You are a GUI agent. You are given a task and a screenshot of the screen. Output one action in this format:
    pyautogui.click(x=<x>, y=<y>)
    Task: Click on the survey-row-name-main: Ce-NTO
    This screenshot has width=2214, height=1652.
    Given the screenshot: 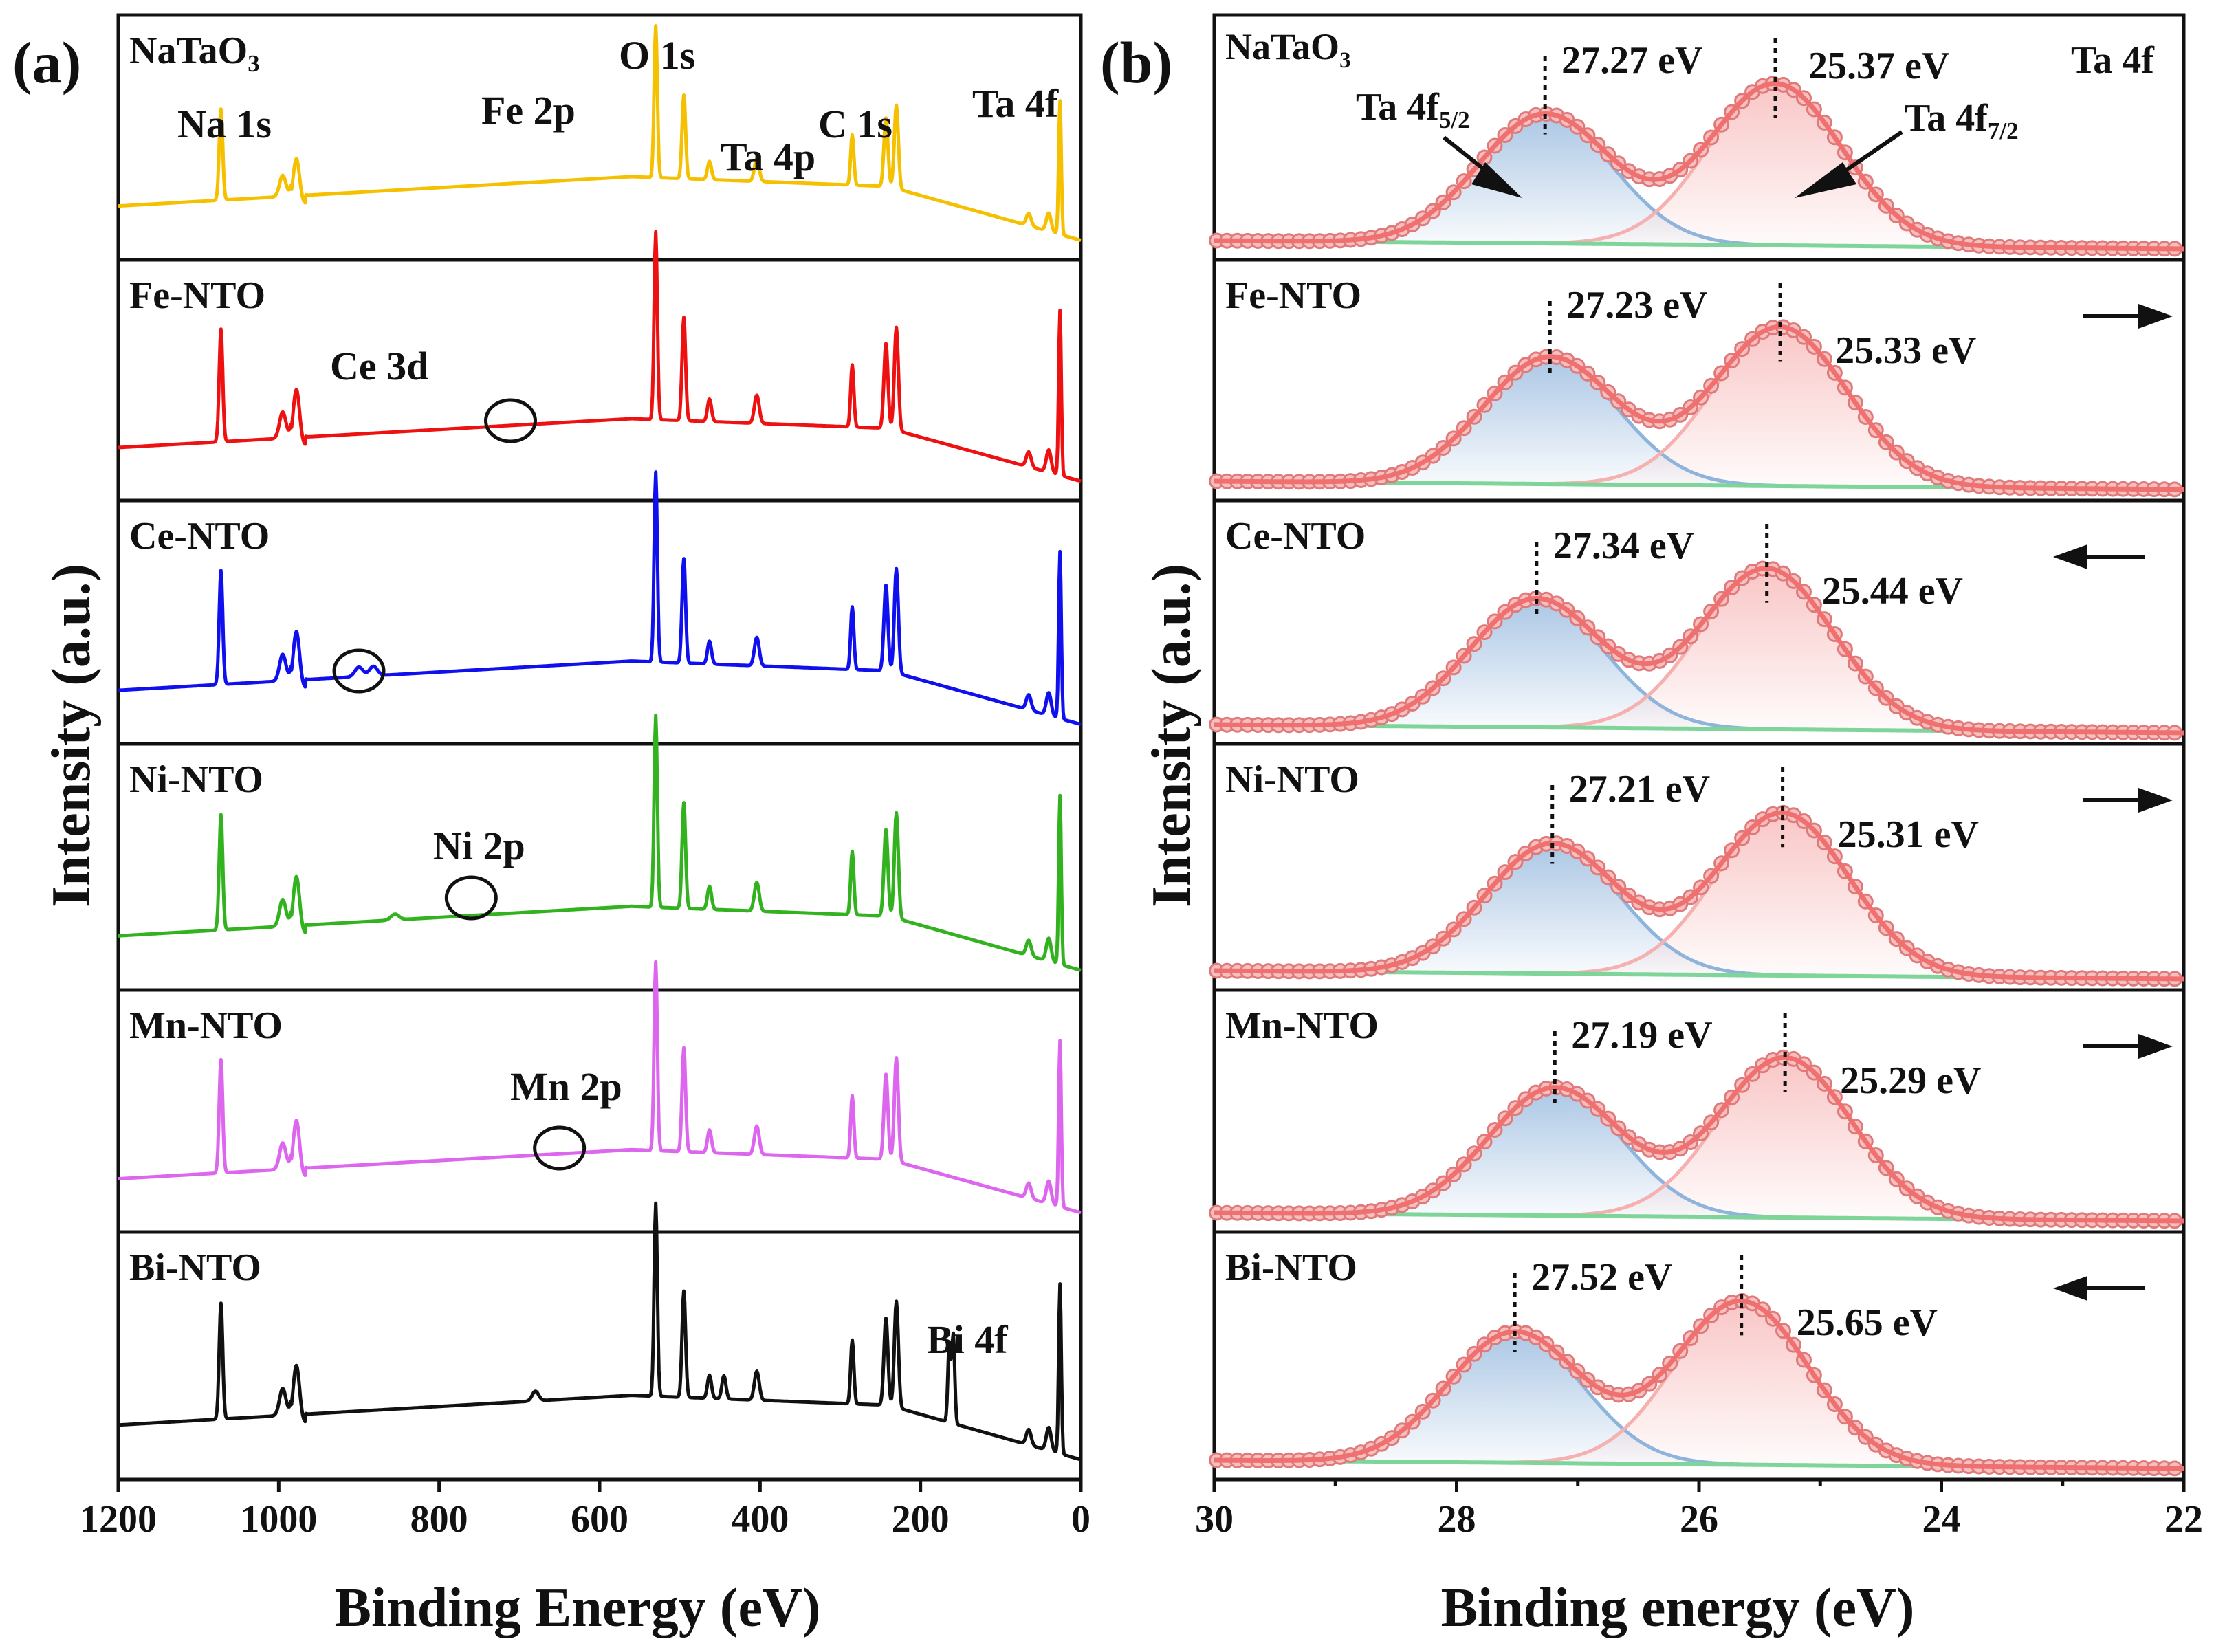 What is the action you would take?
    pyautogui.click(x=200, y=536)
    